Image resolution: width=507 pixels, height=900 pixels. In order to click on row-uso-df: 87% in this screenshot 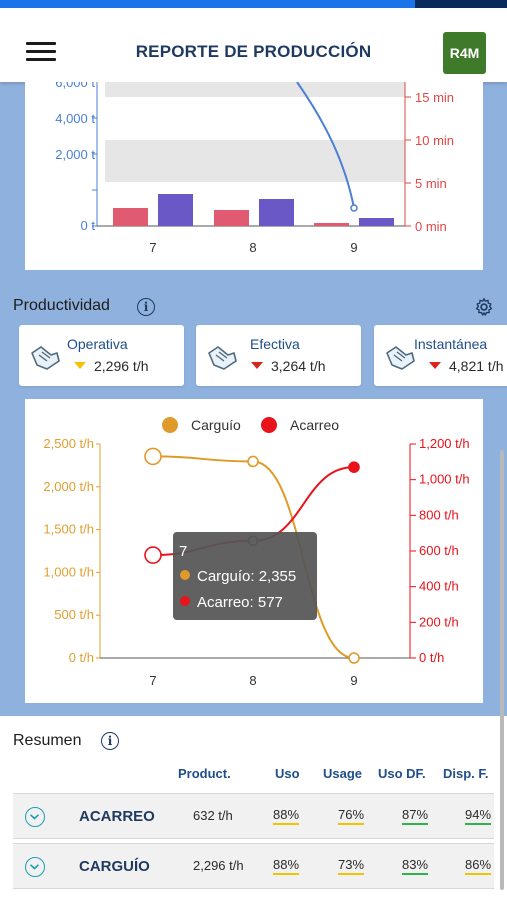, I will do `click(415, 816)`.